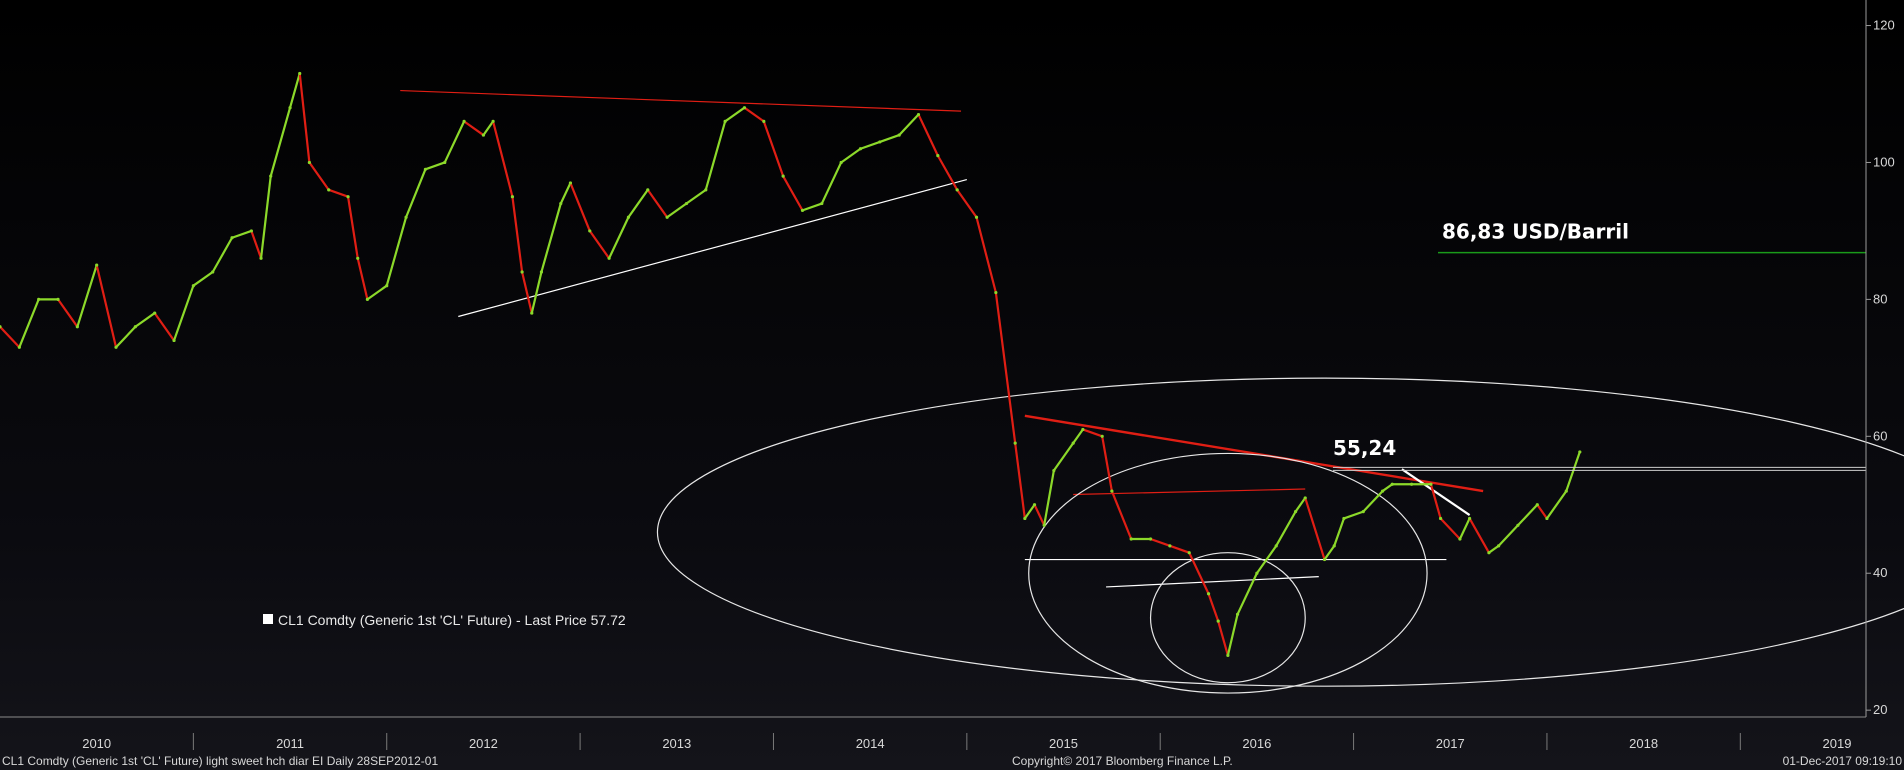 This screenshot has width=1904, height=770. What do you see at coordinates (1063, 743) in the screenshot?
I see `x-tick-label: 2015` at bounding box center [1063, 743].